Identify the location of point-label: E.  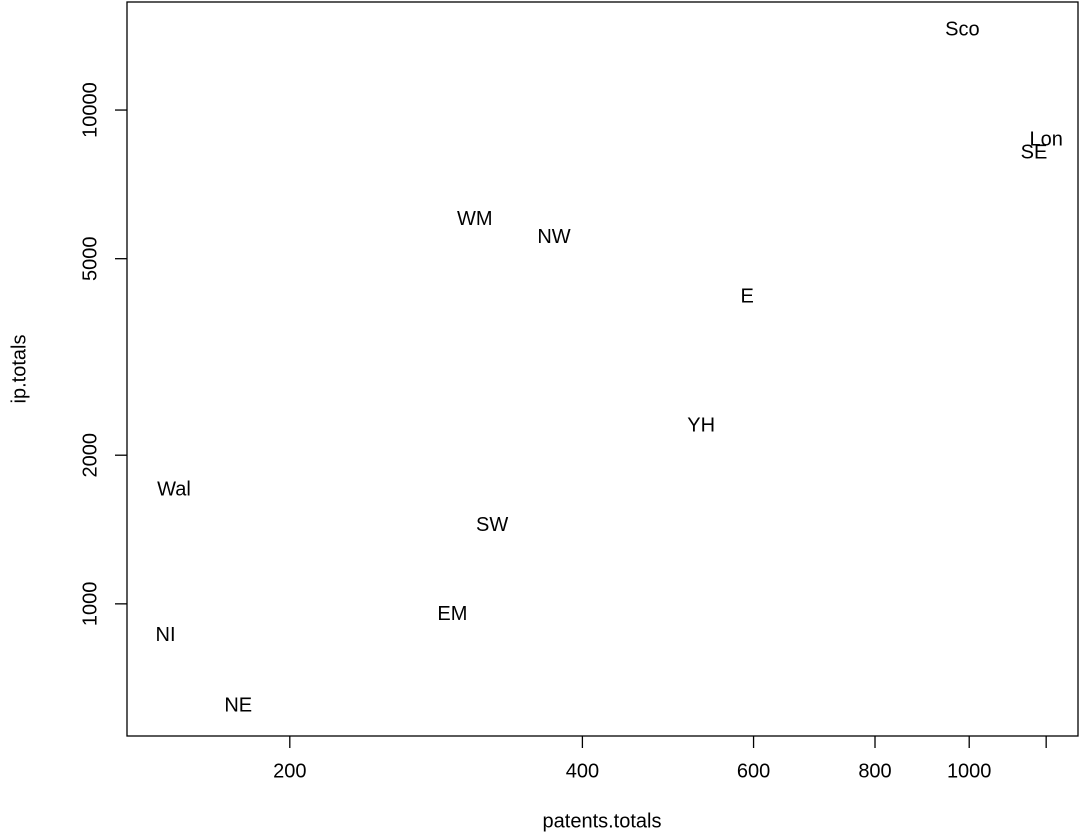
(747, 296).